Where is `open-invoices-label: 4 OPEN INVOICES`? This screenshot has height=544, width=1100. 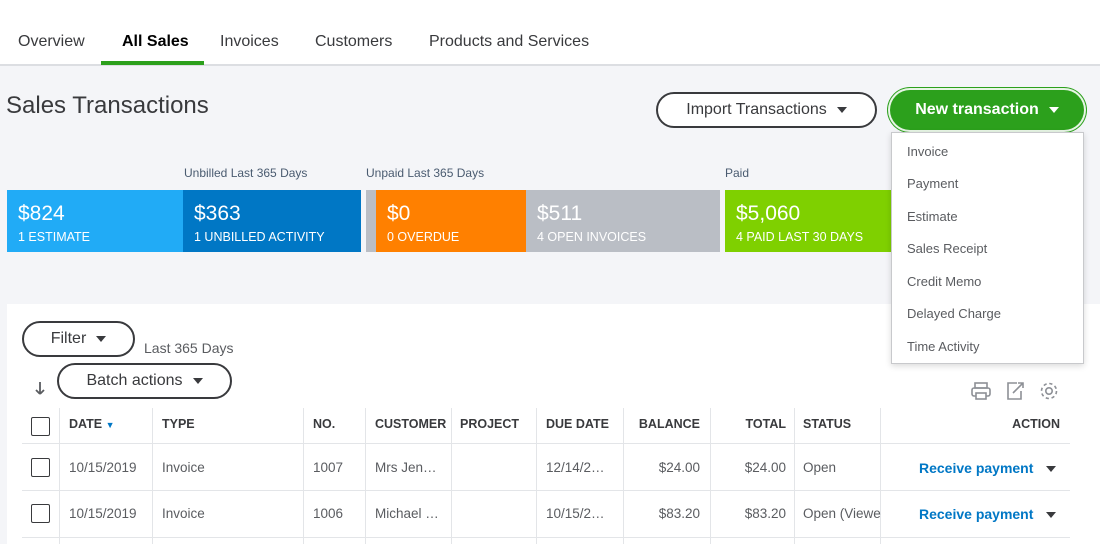 open-invoices-label: 4 OPEN INVOICES is located at coordinates (592, 237).